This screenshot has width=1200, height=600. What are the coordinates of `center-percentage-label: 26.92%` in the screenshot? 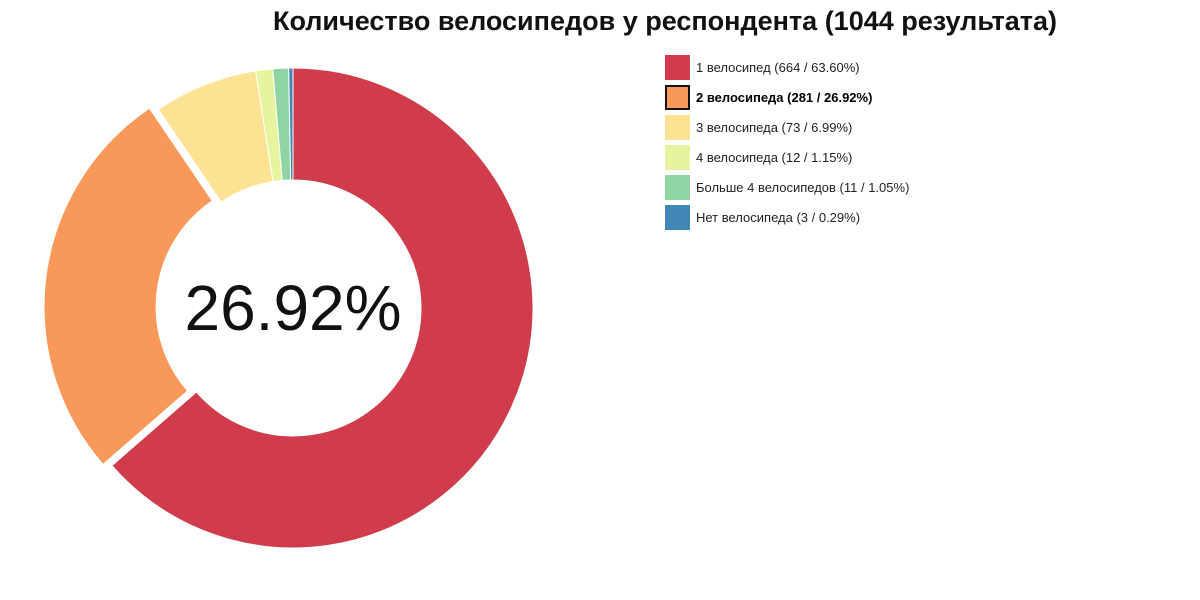 It's located at (292, 308).